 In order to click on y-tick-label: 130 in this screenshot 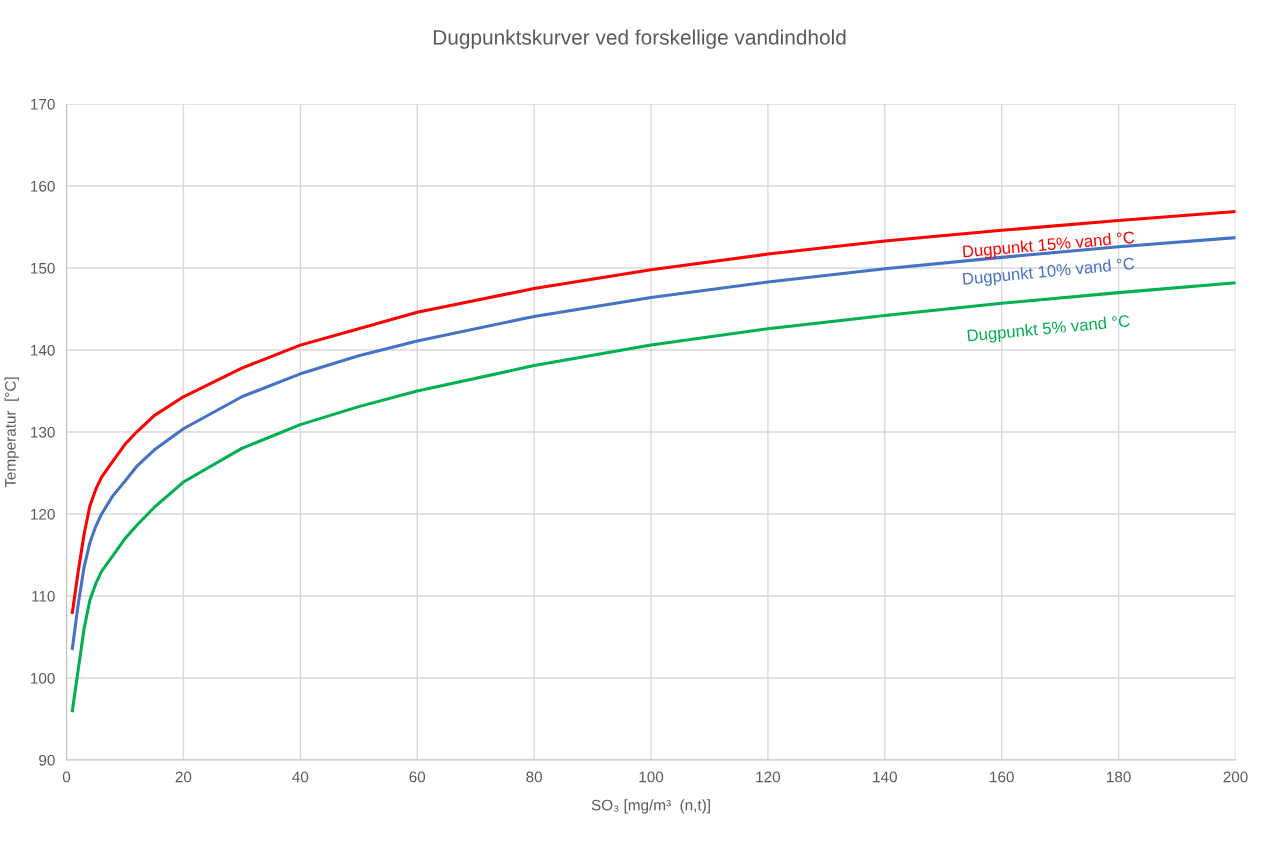, I will do `click(43, 432)`.